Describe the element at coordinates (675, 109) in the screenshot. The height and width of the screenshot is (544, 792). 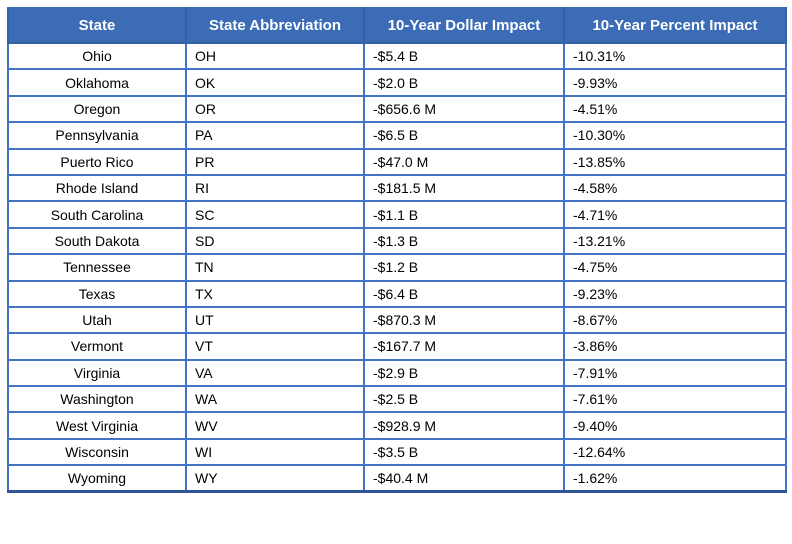
I see `cell-percent-impact: -4.51%` at that location.